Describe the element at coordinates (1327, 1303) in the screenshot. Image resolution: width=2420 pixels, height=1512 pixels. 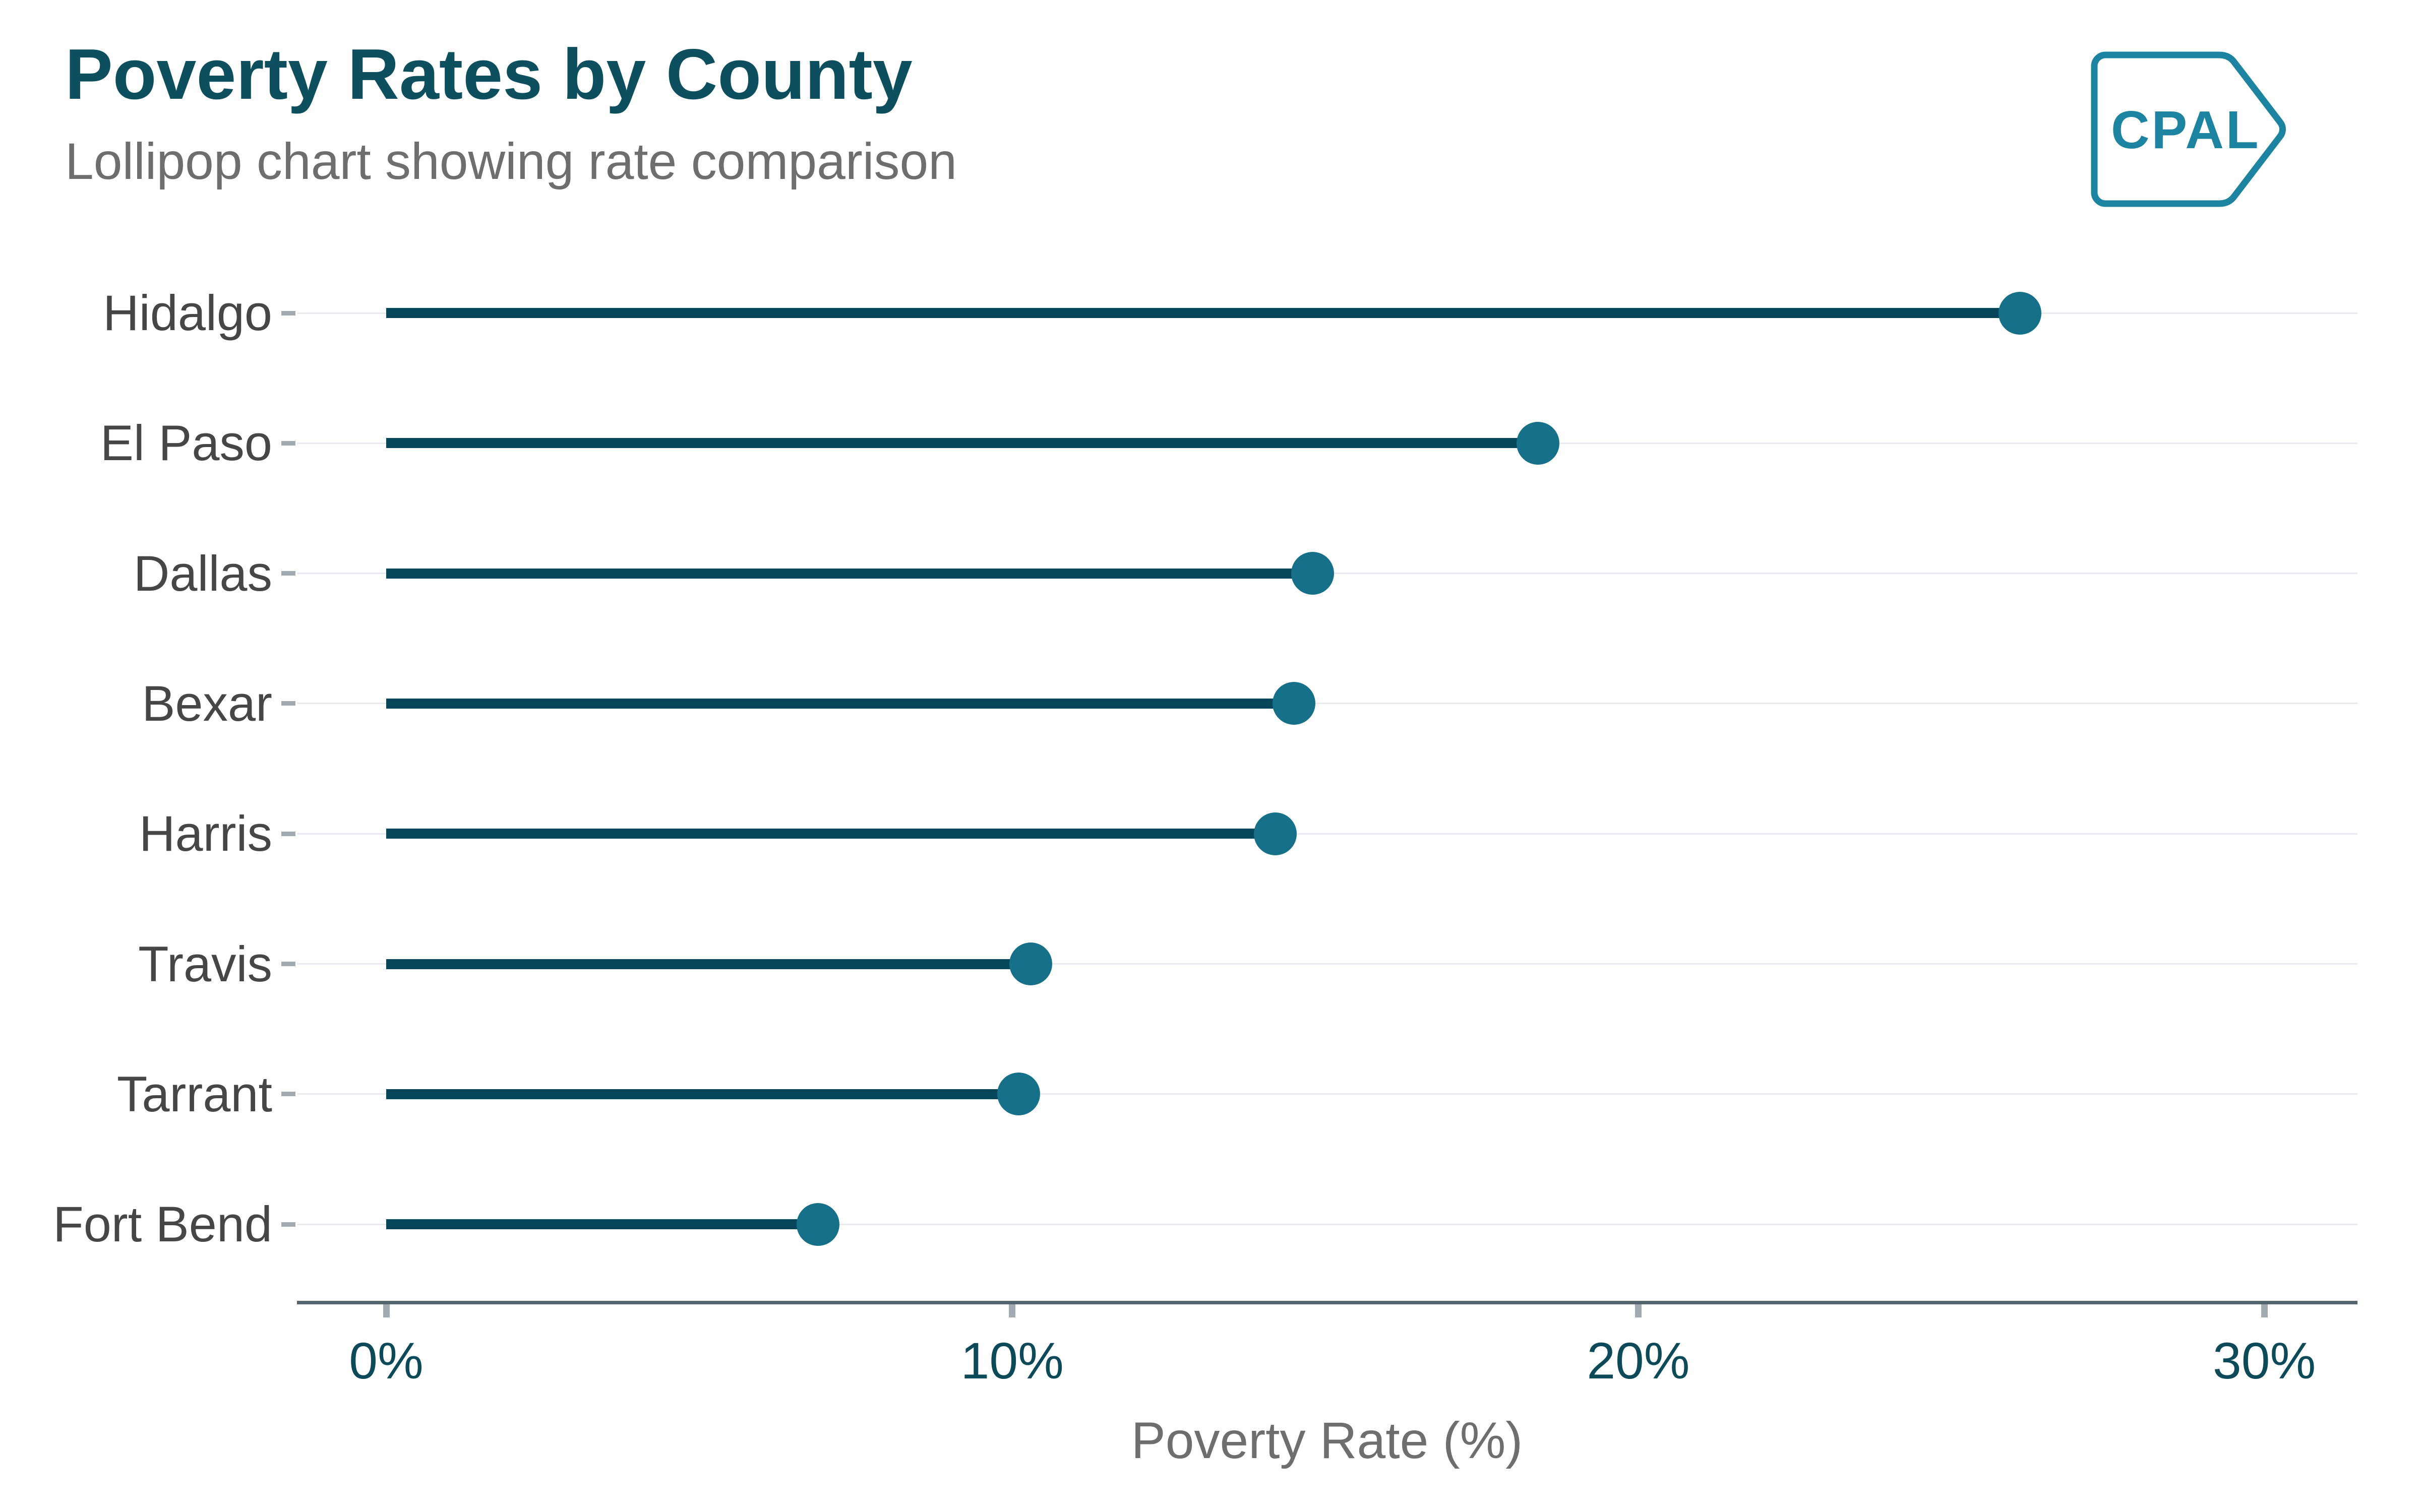
I see `x-axis-line` at that location.